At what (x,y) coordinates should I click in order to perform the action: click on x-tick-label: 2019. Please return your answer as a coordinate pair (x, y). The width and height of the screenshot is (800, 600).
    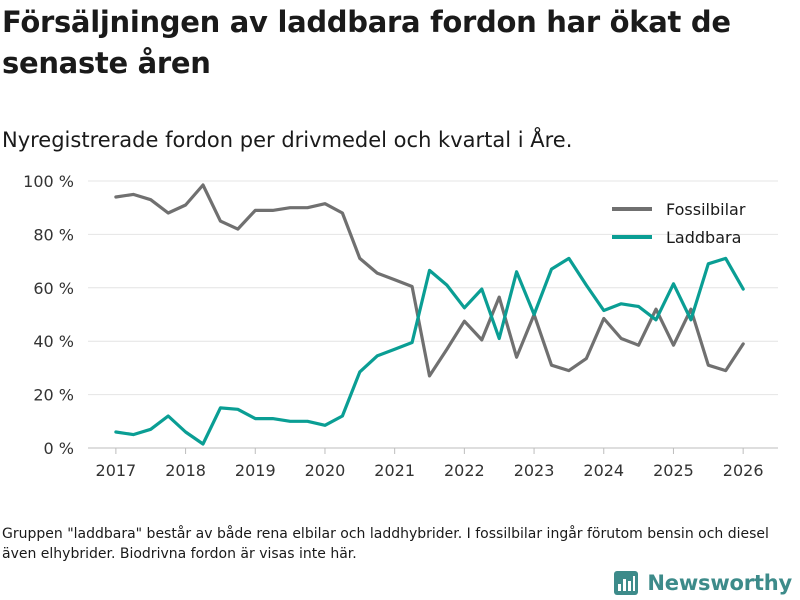
    Looking at the image, I should click on (255, 470).